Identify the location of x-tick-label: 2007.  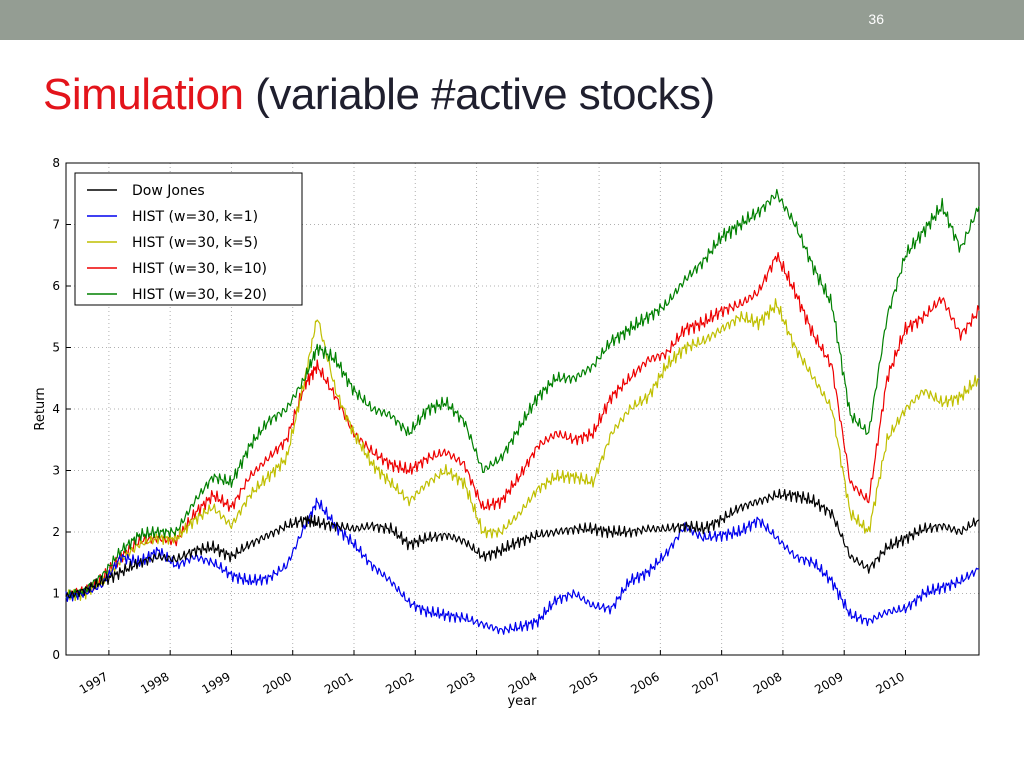
(706, 682).